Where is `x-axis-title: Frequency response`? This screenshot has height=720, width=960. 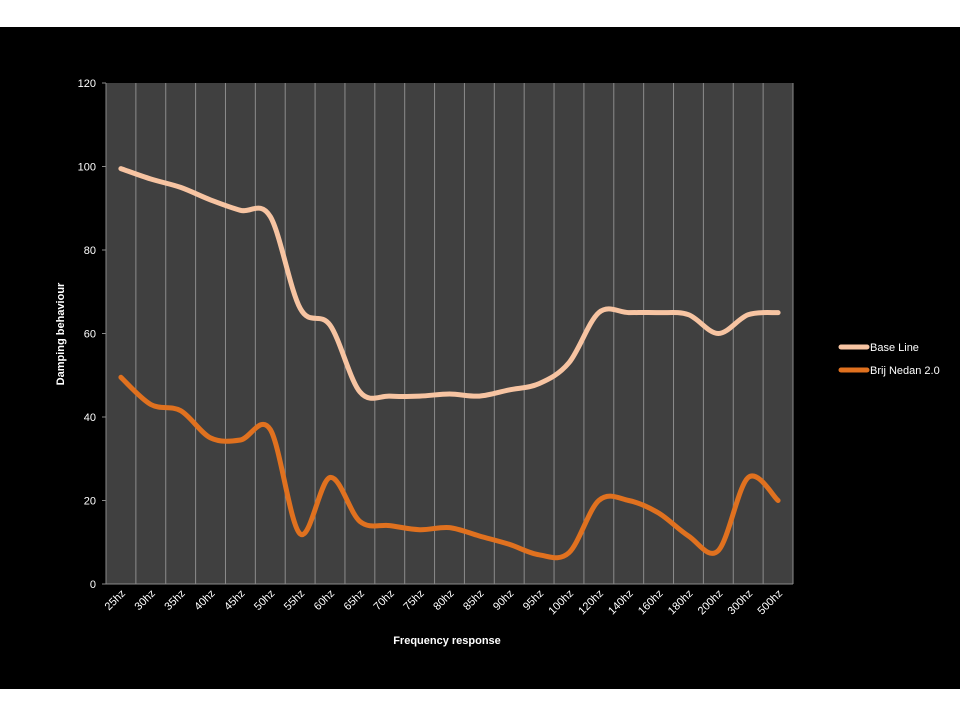 x-axis-title: Frequency response is located at coordinates (447, 641).